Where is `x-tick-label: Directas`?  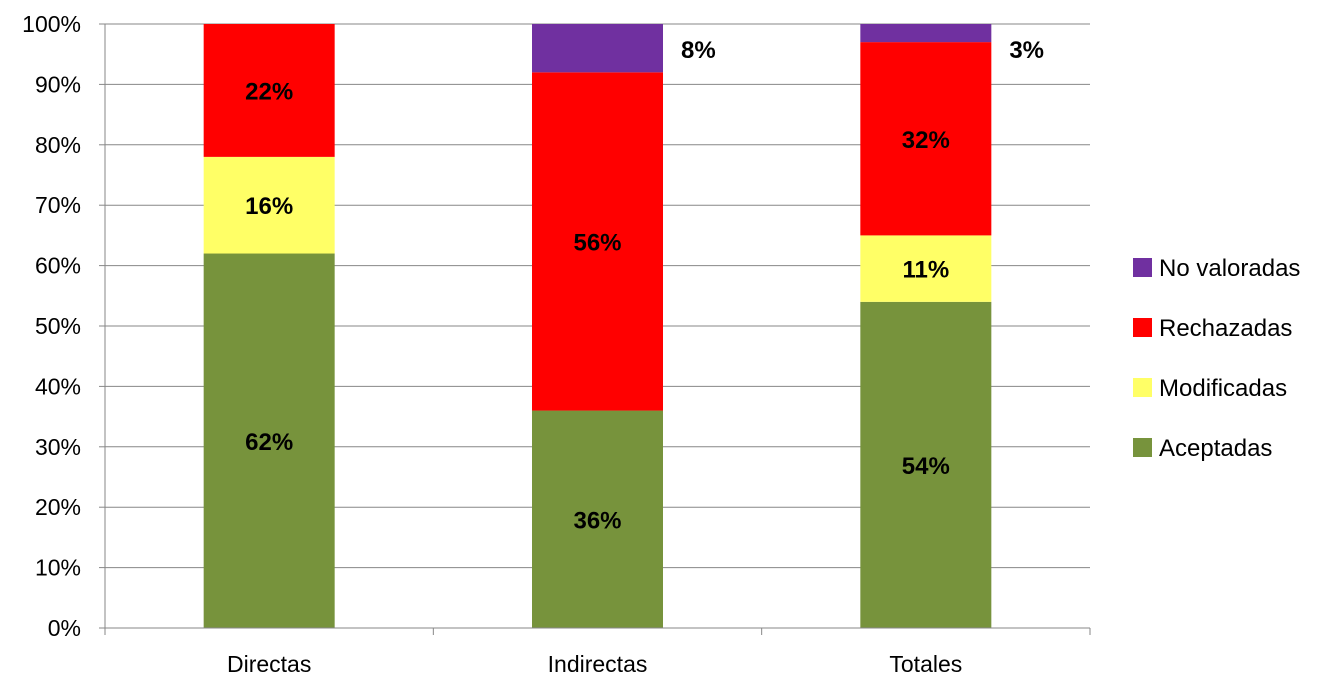 x-tick-label: Directas is located at coordinates (269, 664).